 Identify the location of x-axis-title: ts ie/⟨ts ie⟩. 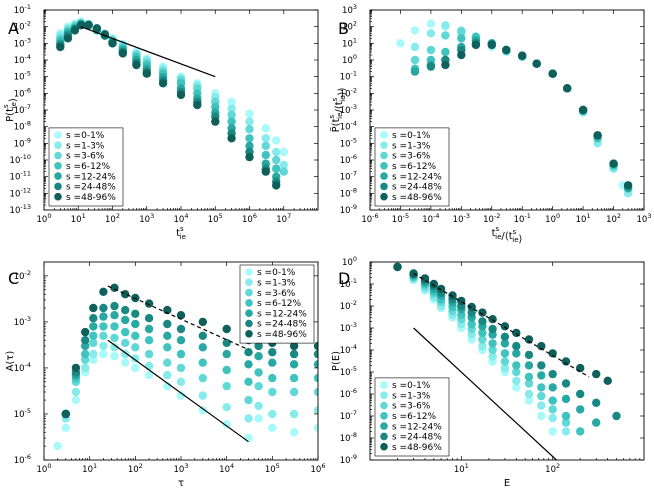
(507, 235).